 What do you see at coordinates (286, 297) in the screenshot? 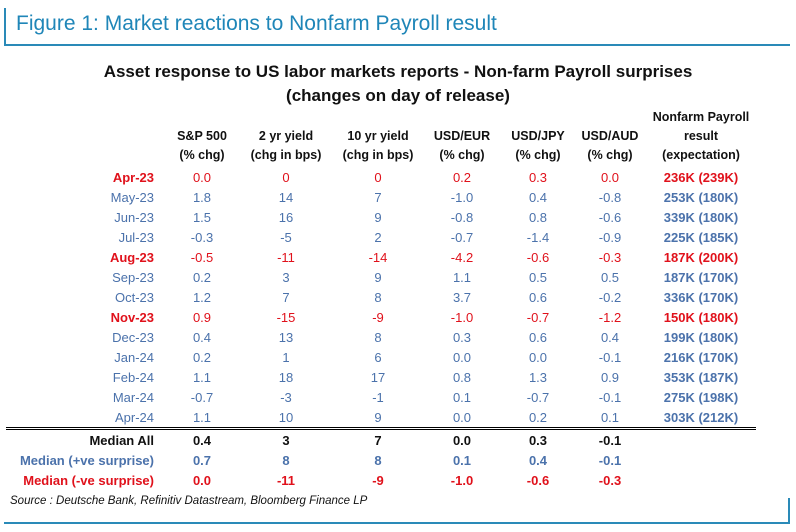
I see `cell-y2: 7` at bounding box center [286, 297].